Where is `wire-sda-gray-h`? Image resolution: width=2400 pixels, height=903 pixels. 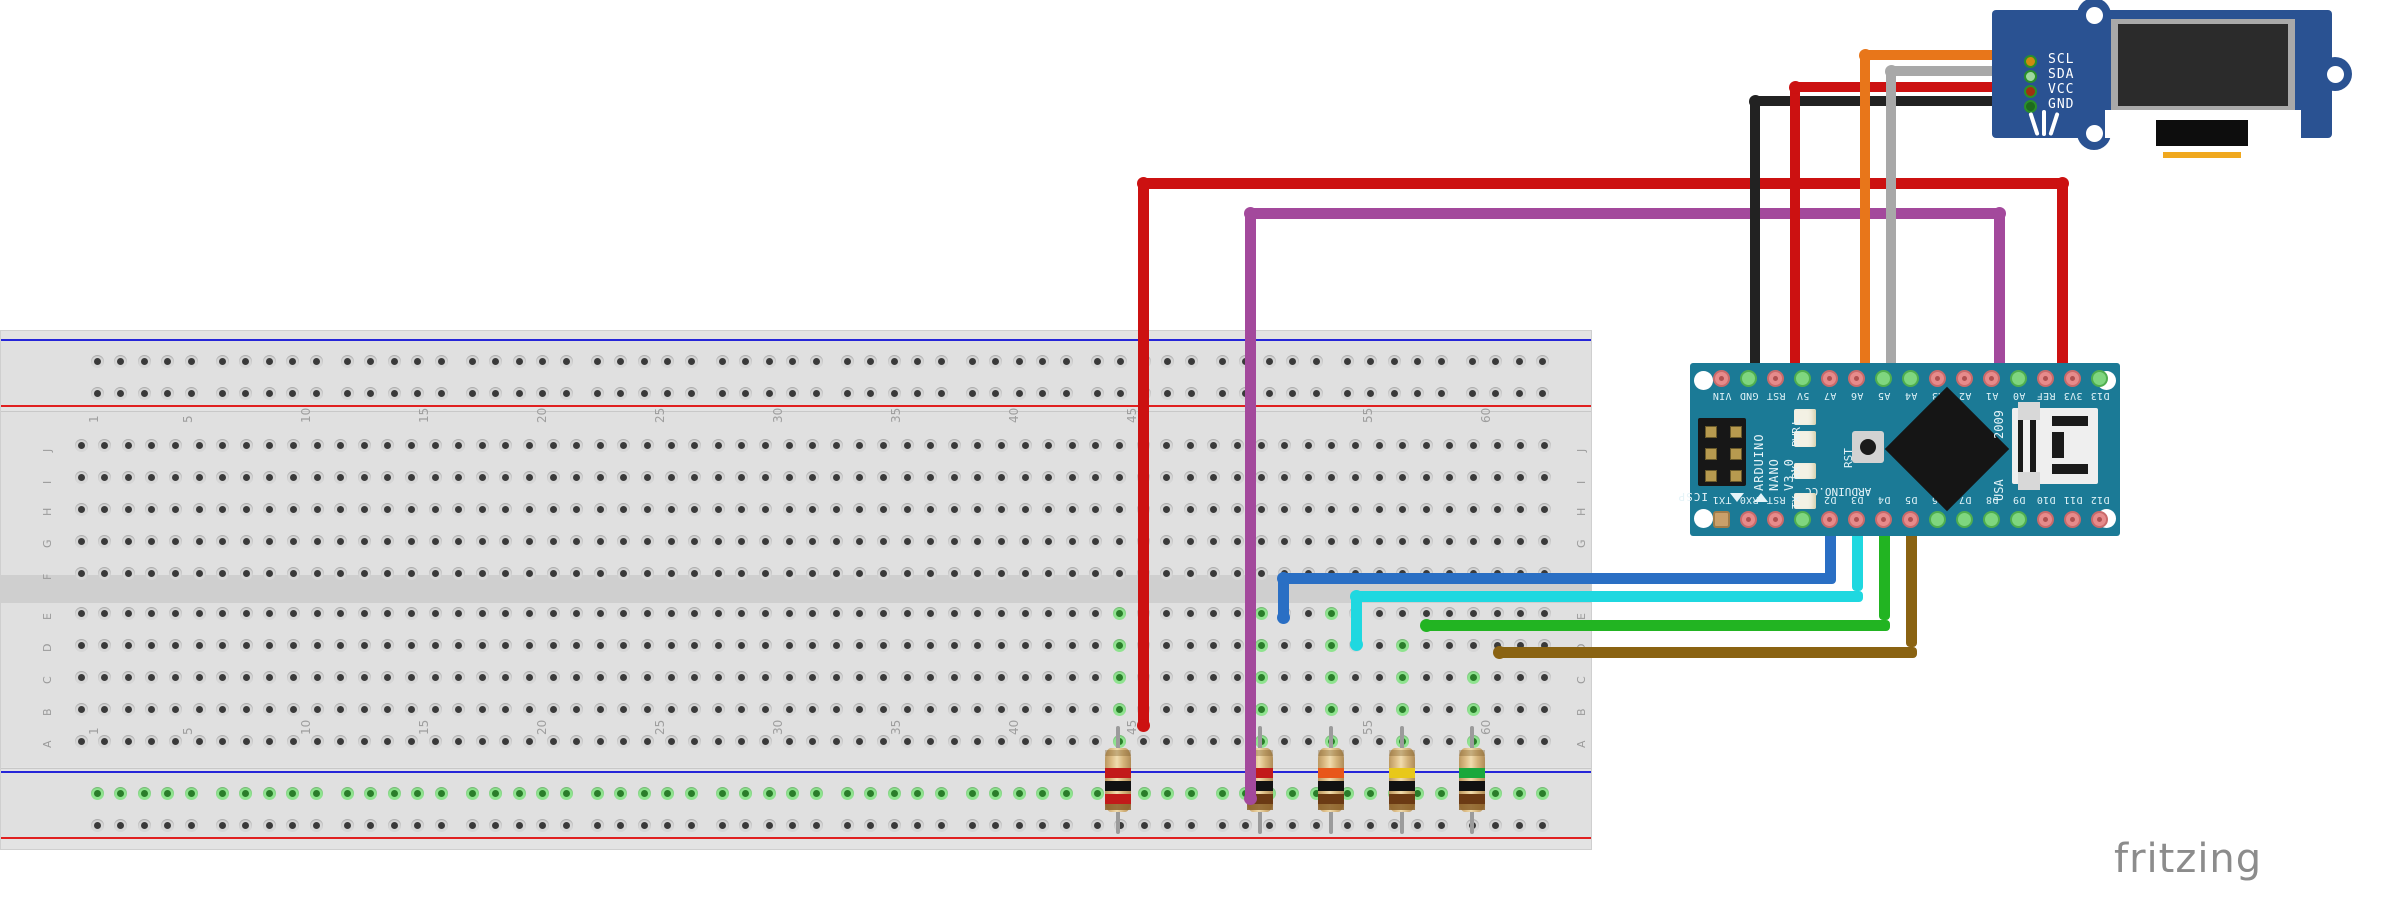
wire-sda-gray-h is located at coordinates (1959, 71).